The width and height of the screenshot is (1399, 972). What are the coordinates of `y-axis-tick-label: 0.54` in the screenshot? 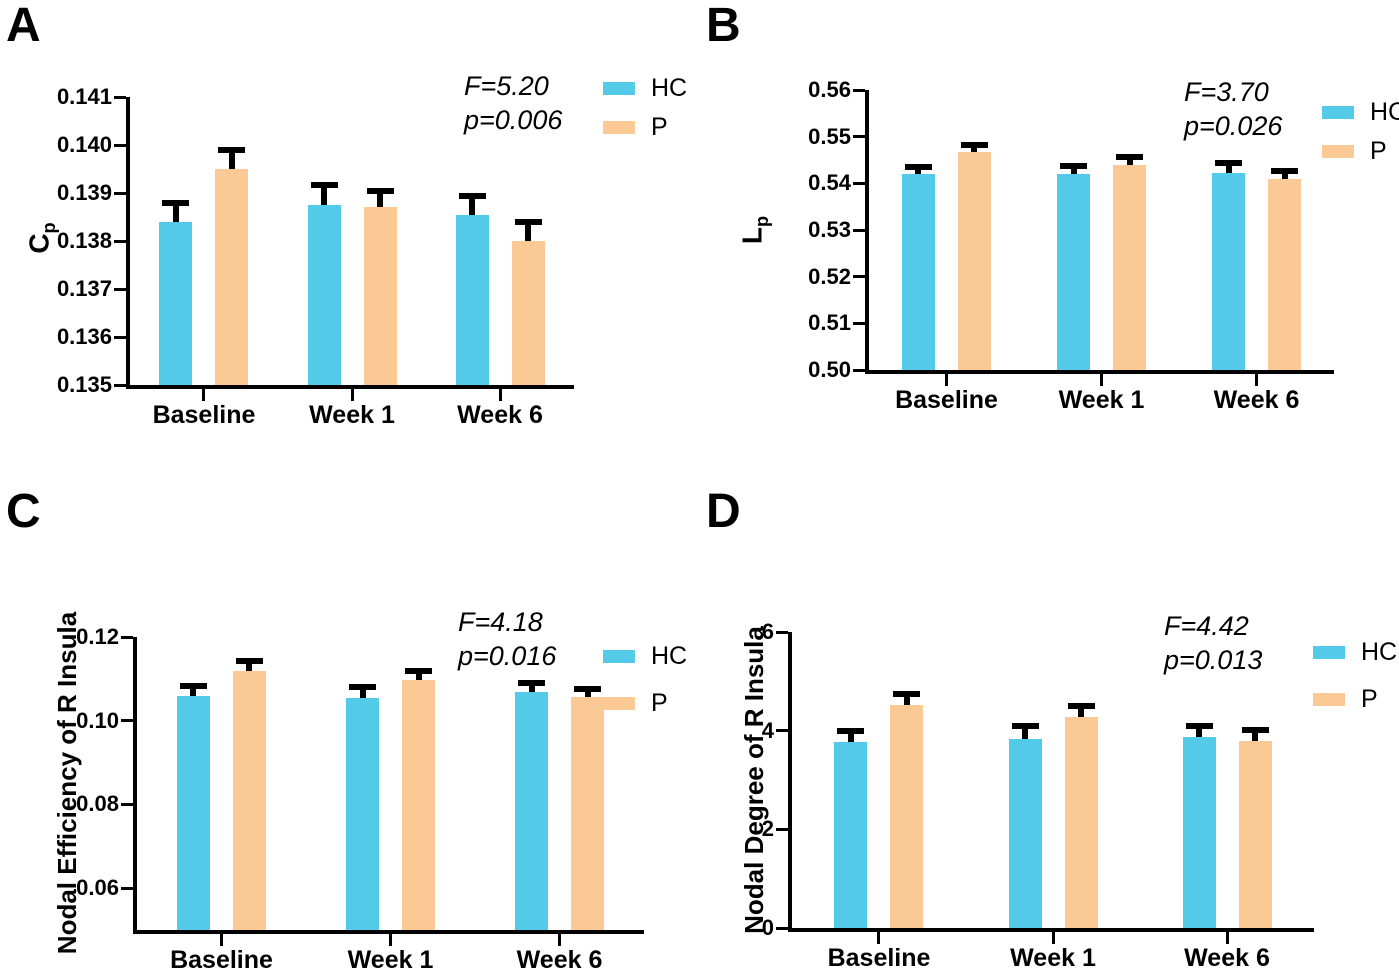 It's located at (829, 183).